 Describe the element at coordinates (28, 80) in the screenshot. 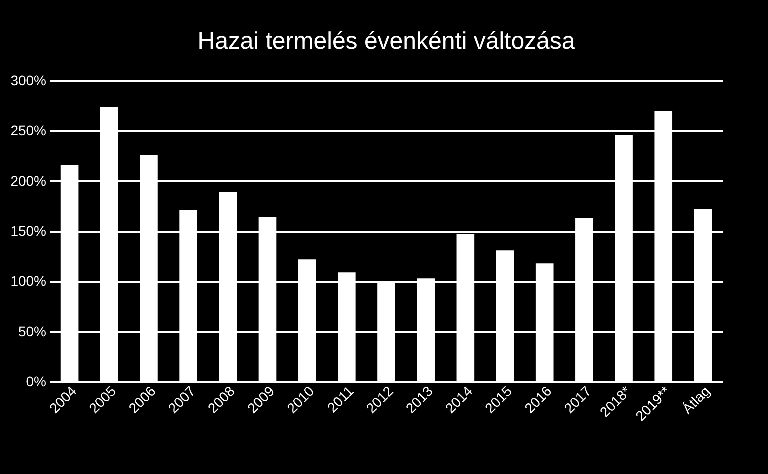

I see `y-tick-label: 300%` at that location.